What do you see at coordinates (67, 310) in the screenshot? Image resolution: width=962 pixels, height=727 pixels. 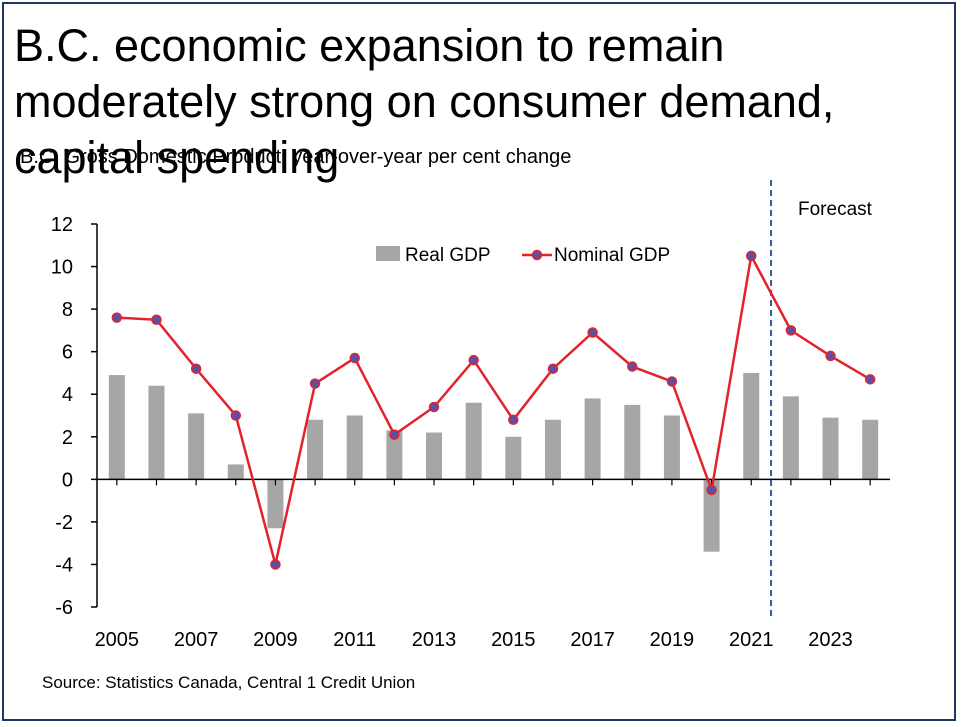 I see `y-tick-label: 8` at bounding box center [67, 310].